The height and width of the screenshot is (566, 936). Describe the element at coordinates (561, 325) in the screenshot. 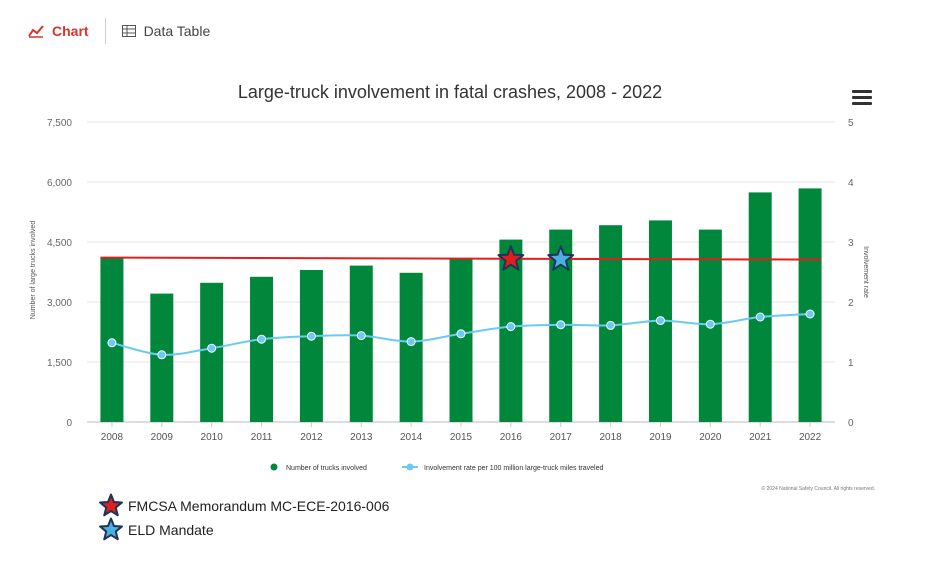

I see `rate-point-2017` at that location.